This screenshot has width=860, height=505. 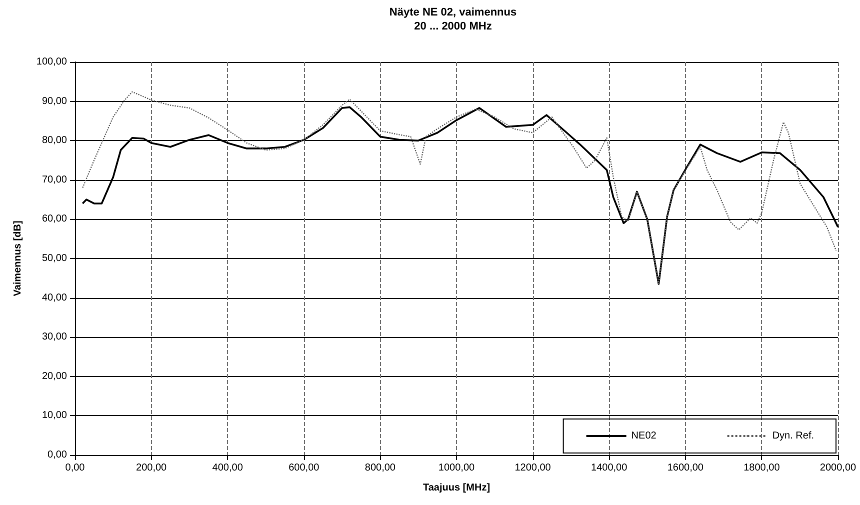 What do you see at coordinates (304, 468) in the screenshot?
I see `x-tick-label: 600,00` at bounding box center [304, 468].